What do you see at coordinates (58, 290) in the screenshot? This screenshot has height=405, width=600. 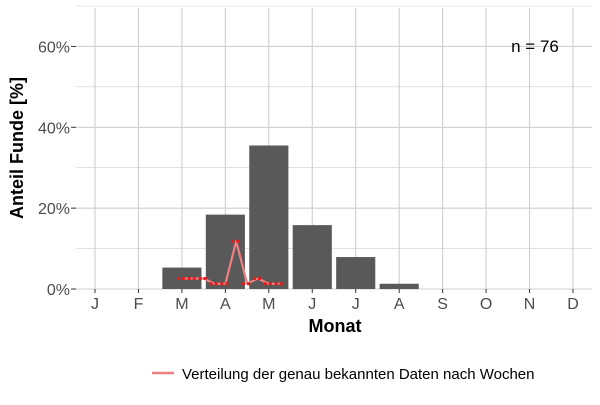 I see `y-tick-label: 0%` at bounding box center [58, 290].